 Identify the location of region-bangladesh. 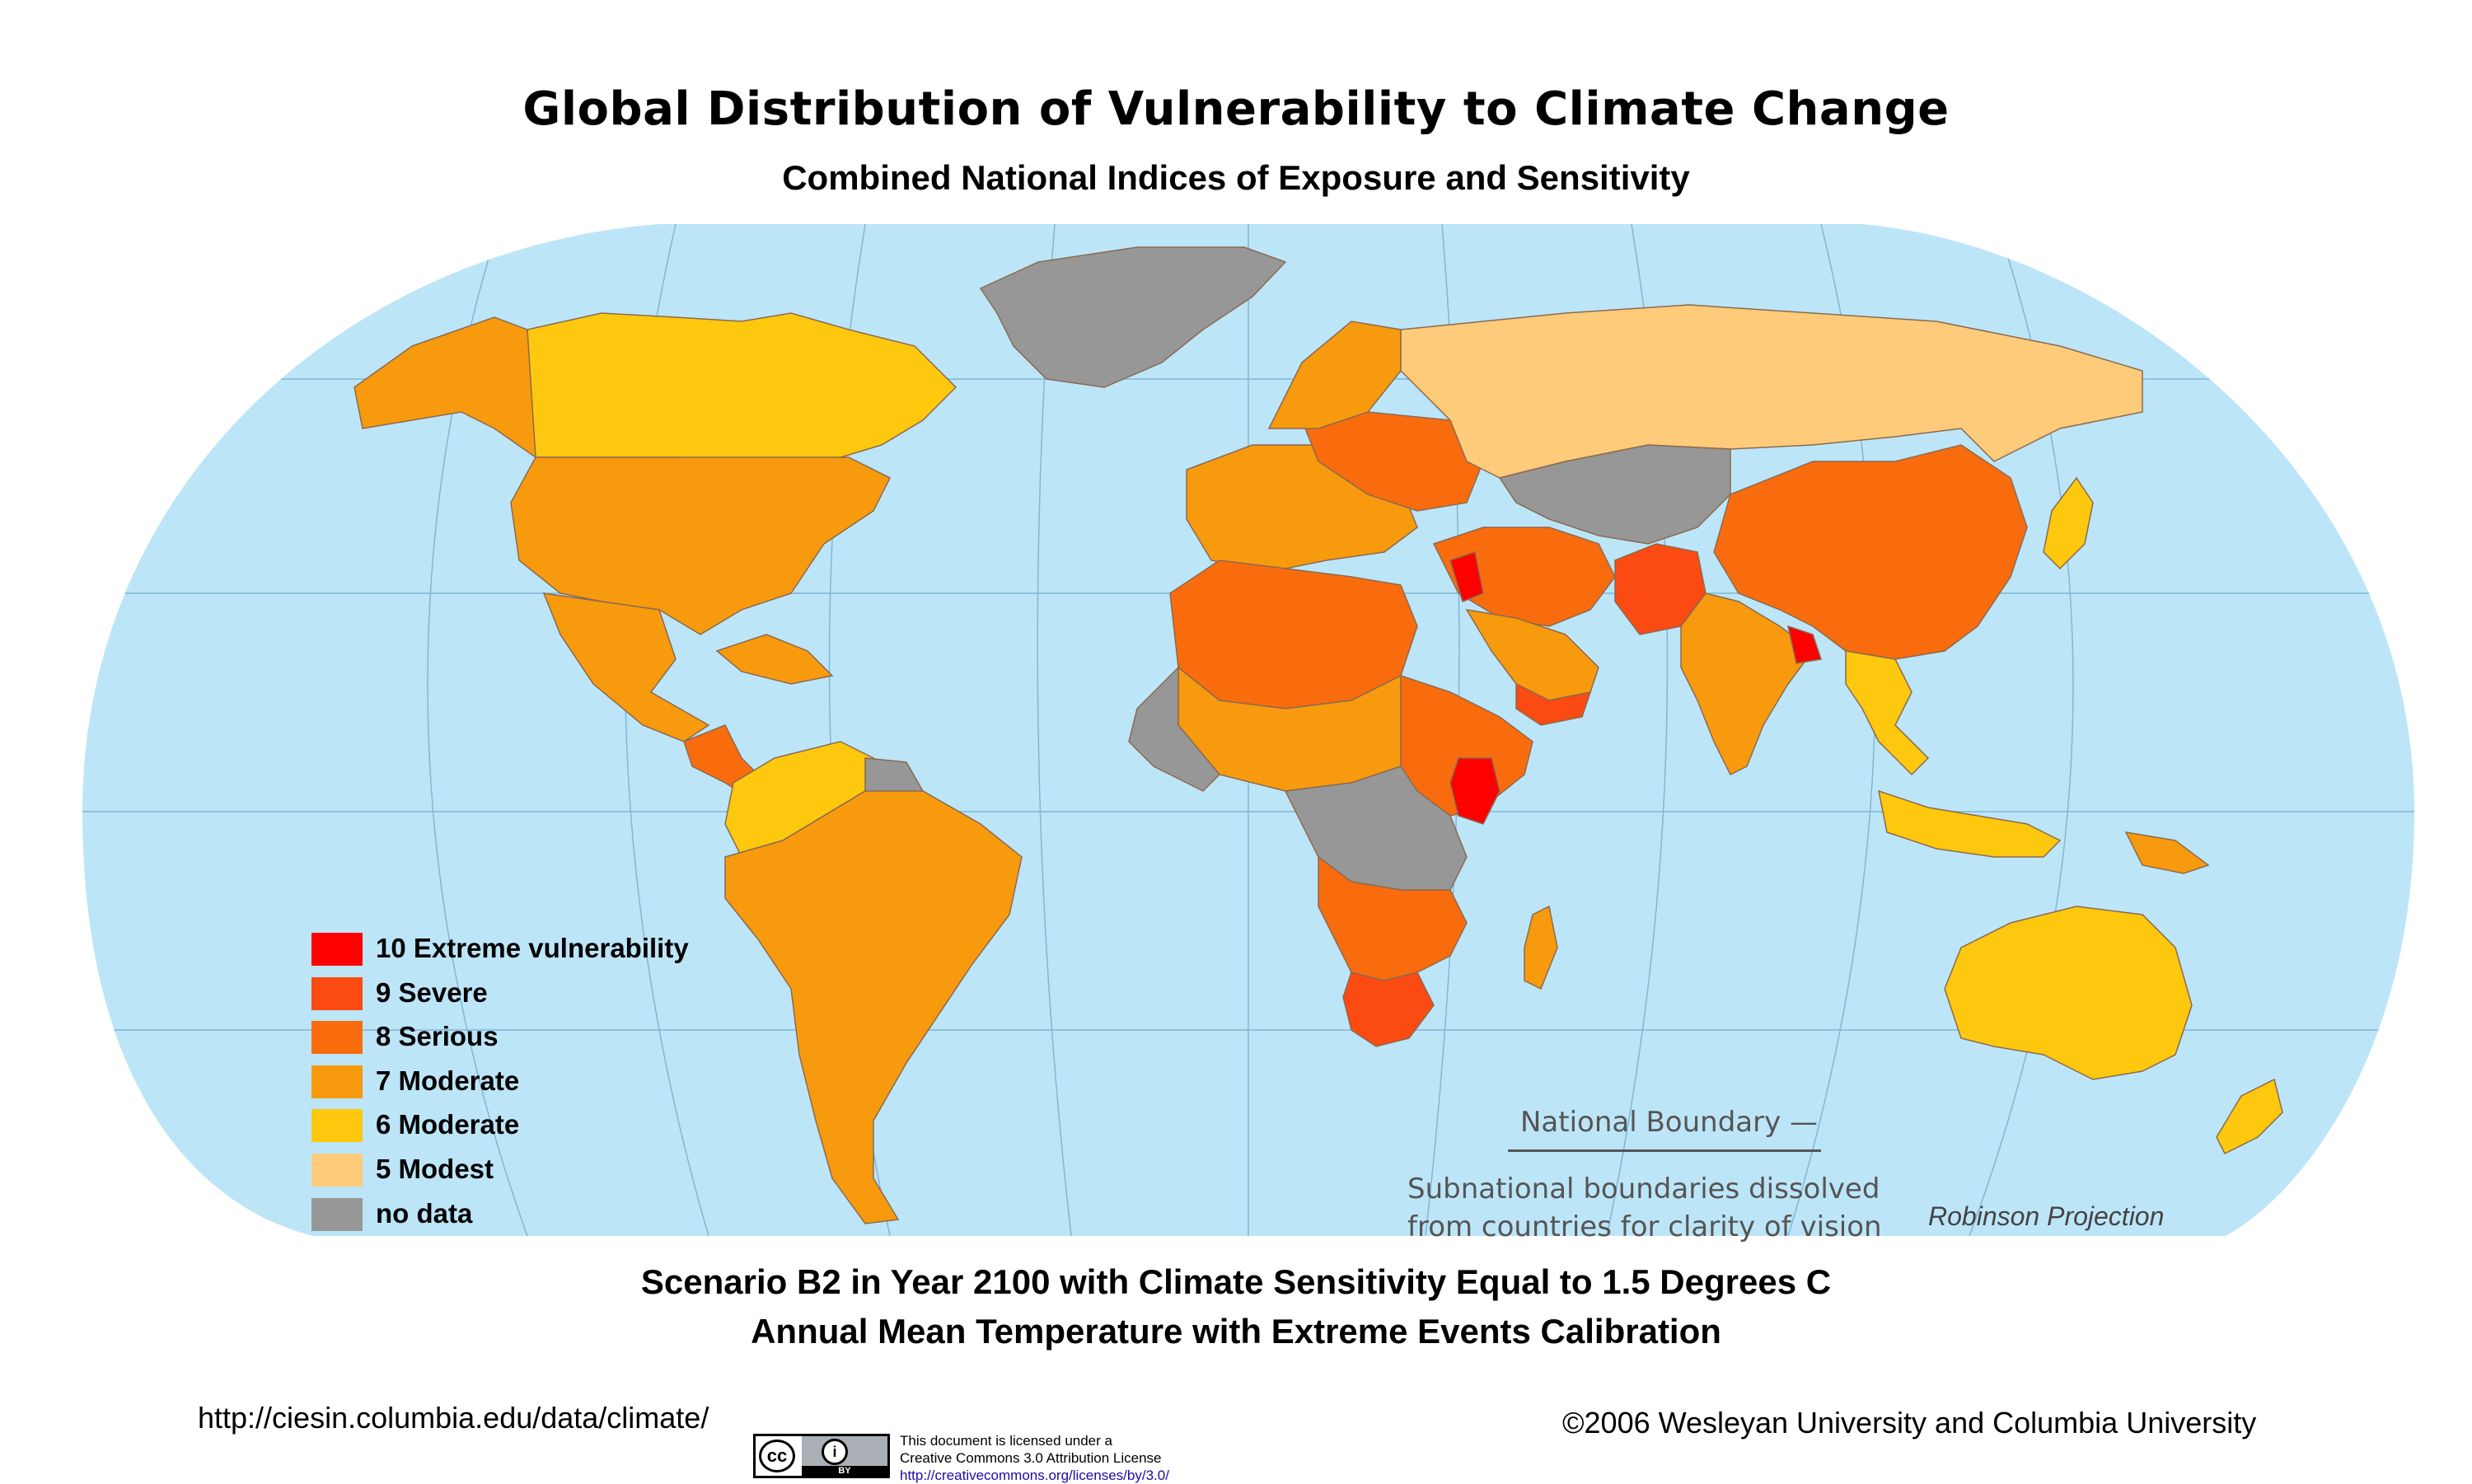
(1804, 645).